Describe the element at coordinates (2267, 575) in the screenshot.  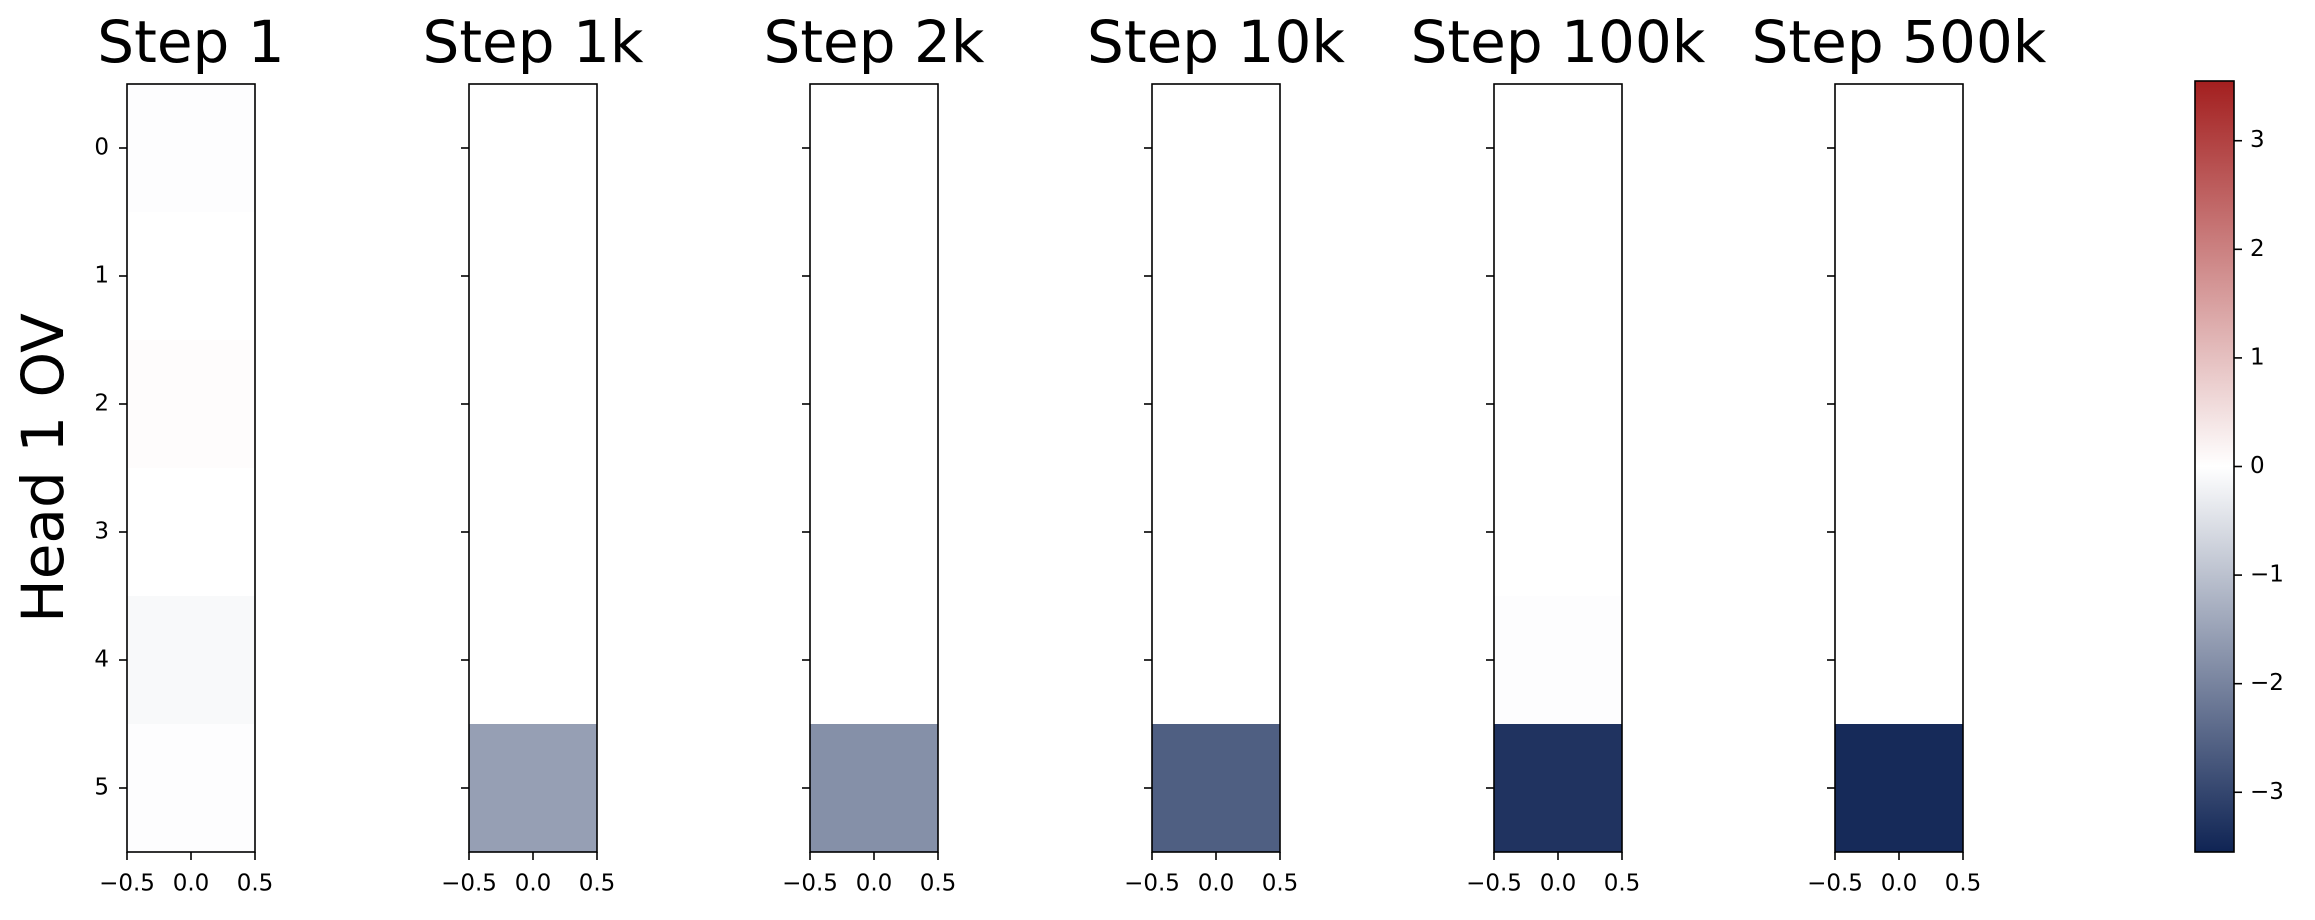
I see `colorbar-tick-label: −1` at that location.